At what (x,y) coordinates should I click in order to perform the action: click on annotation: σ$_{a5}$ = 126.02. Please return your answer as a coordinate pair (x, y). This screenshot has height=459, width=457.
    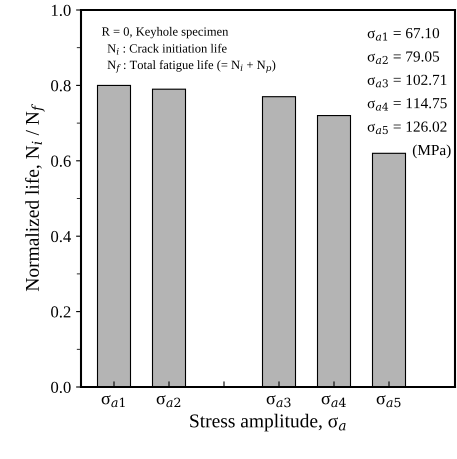
    Looking at the image, I should click on (407, 127).